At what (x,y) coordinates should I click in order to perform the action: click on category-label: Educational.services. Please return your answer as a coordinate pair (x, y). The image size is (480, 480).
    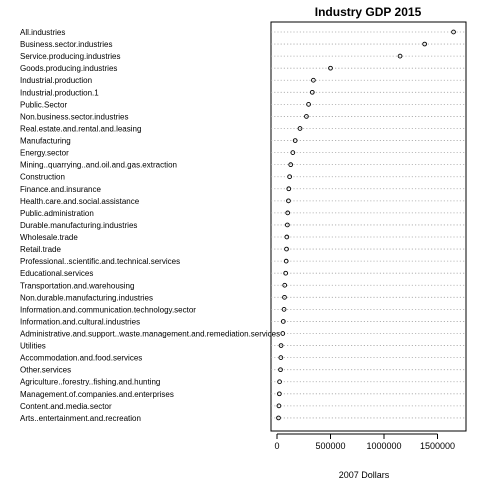
    Looking at the image, I should click on (56, 273).